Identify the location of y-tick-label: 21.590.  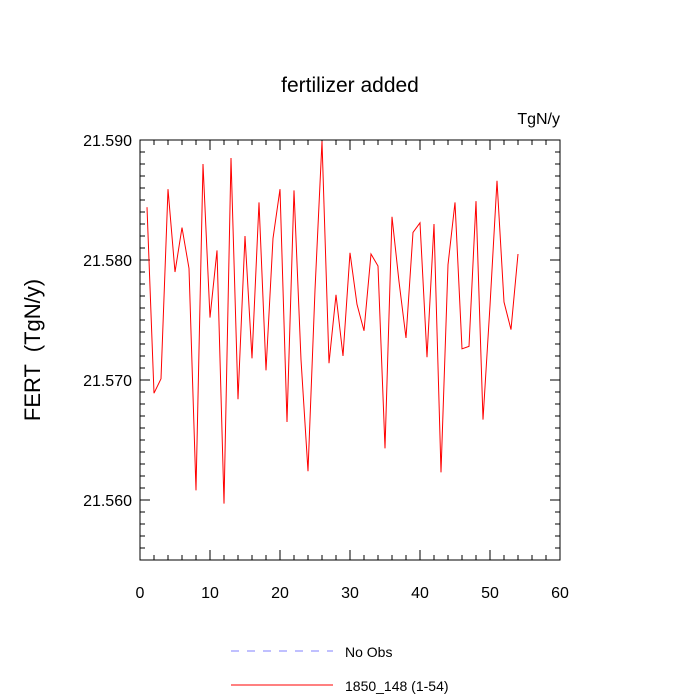
(107, 141).